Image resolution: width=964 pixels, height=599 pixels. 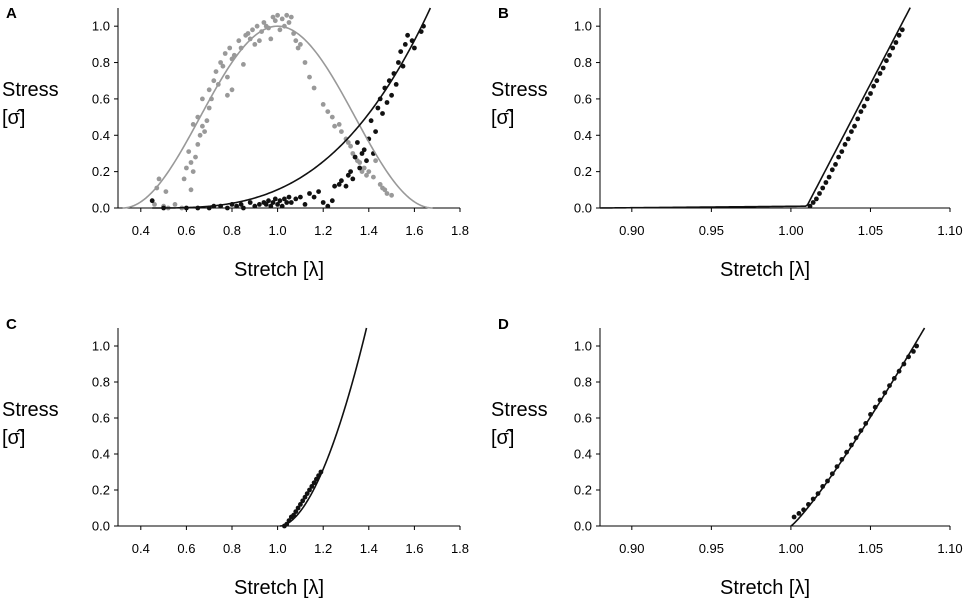 What do you see at coordinates (870, 548) in the screenshot?
I see `x-tick-label: 1.05` at bounding box center [870, 548].